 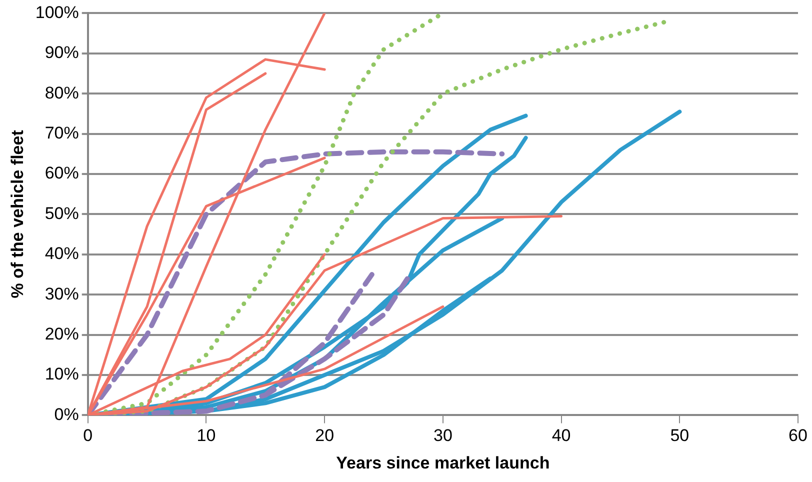 What do you see at coordinates (561, 436) in the screenshot?
I see `x-tick-label: 40` at bounding box center [561, 436].